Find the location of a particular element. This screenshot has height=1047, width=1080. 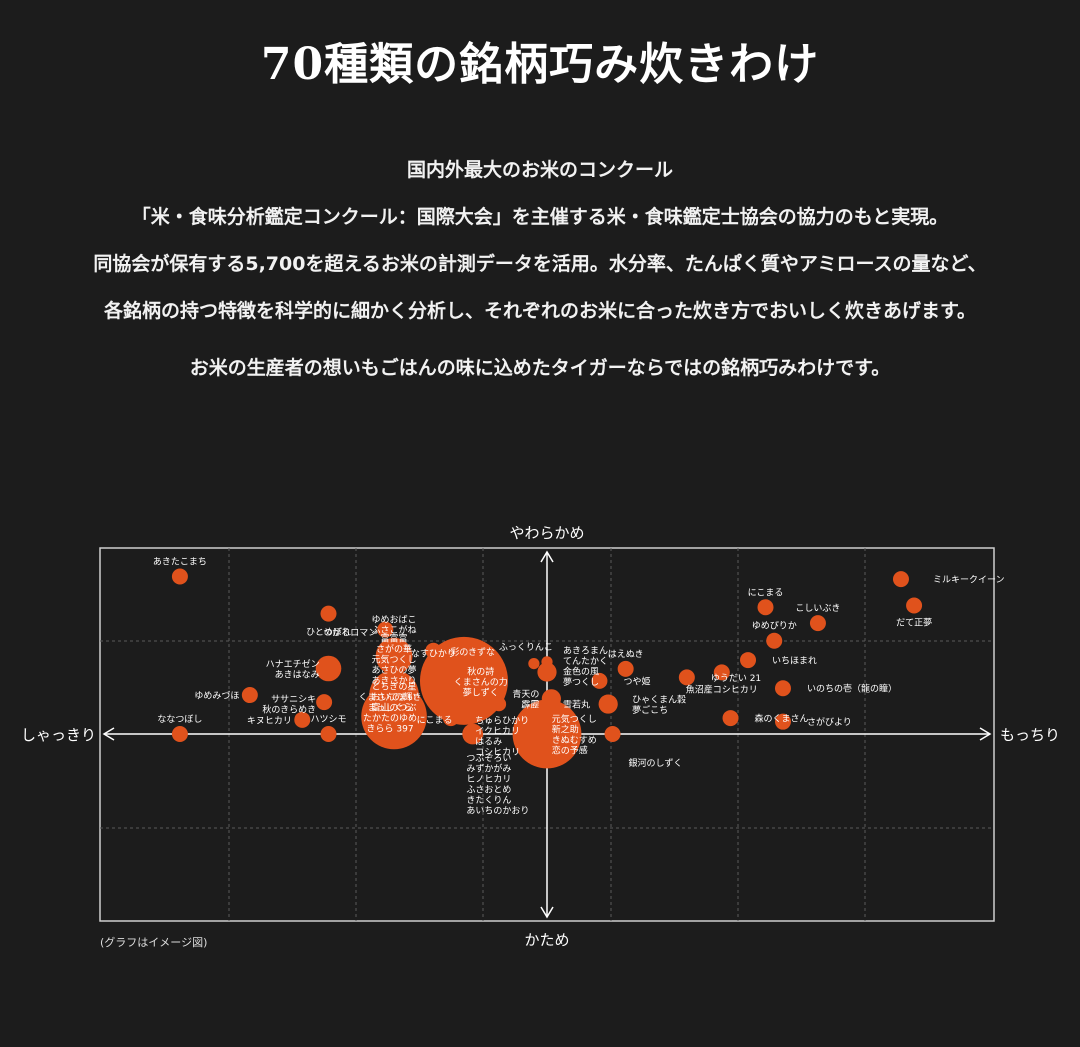

right-arrow-icon is located at coordinates (985, 734).